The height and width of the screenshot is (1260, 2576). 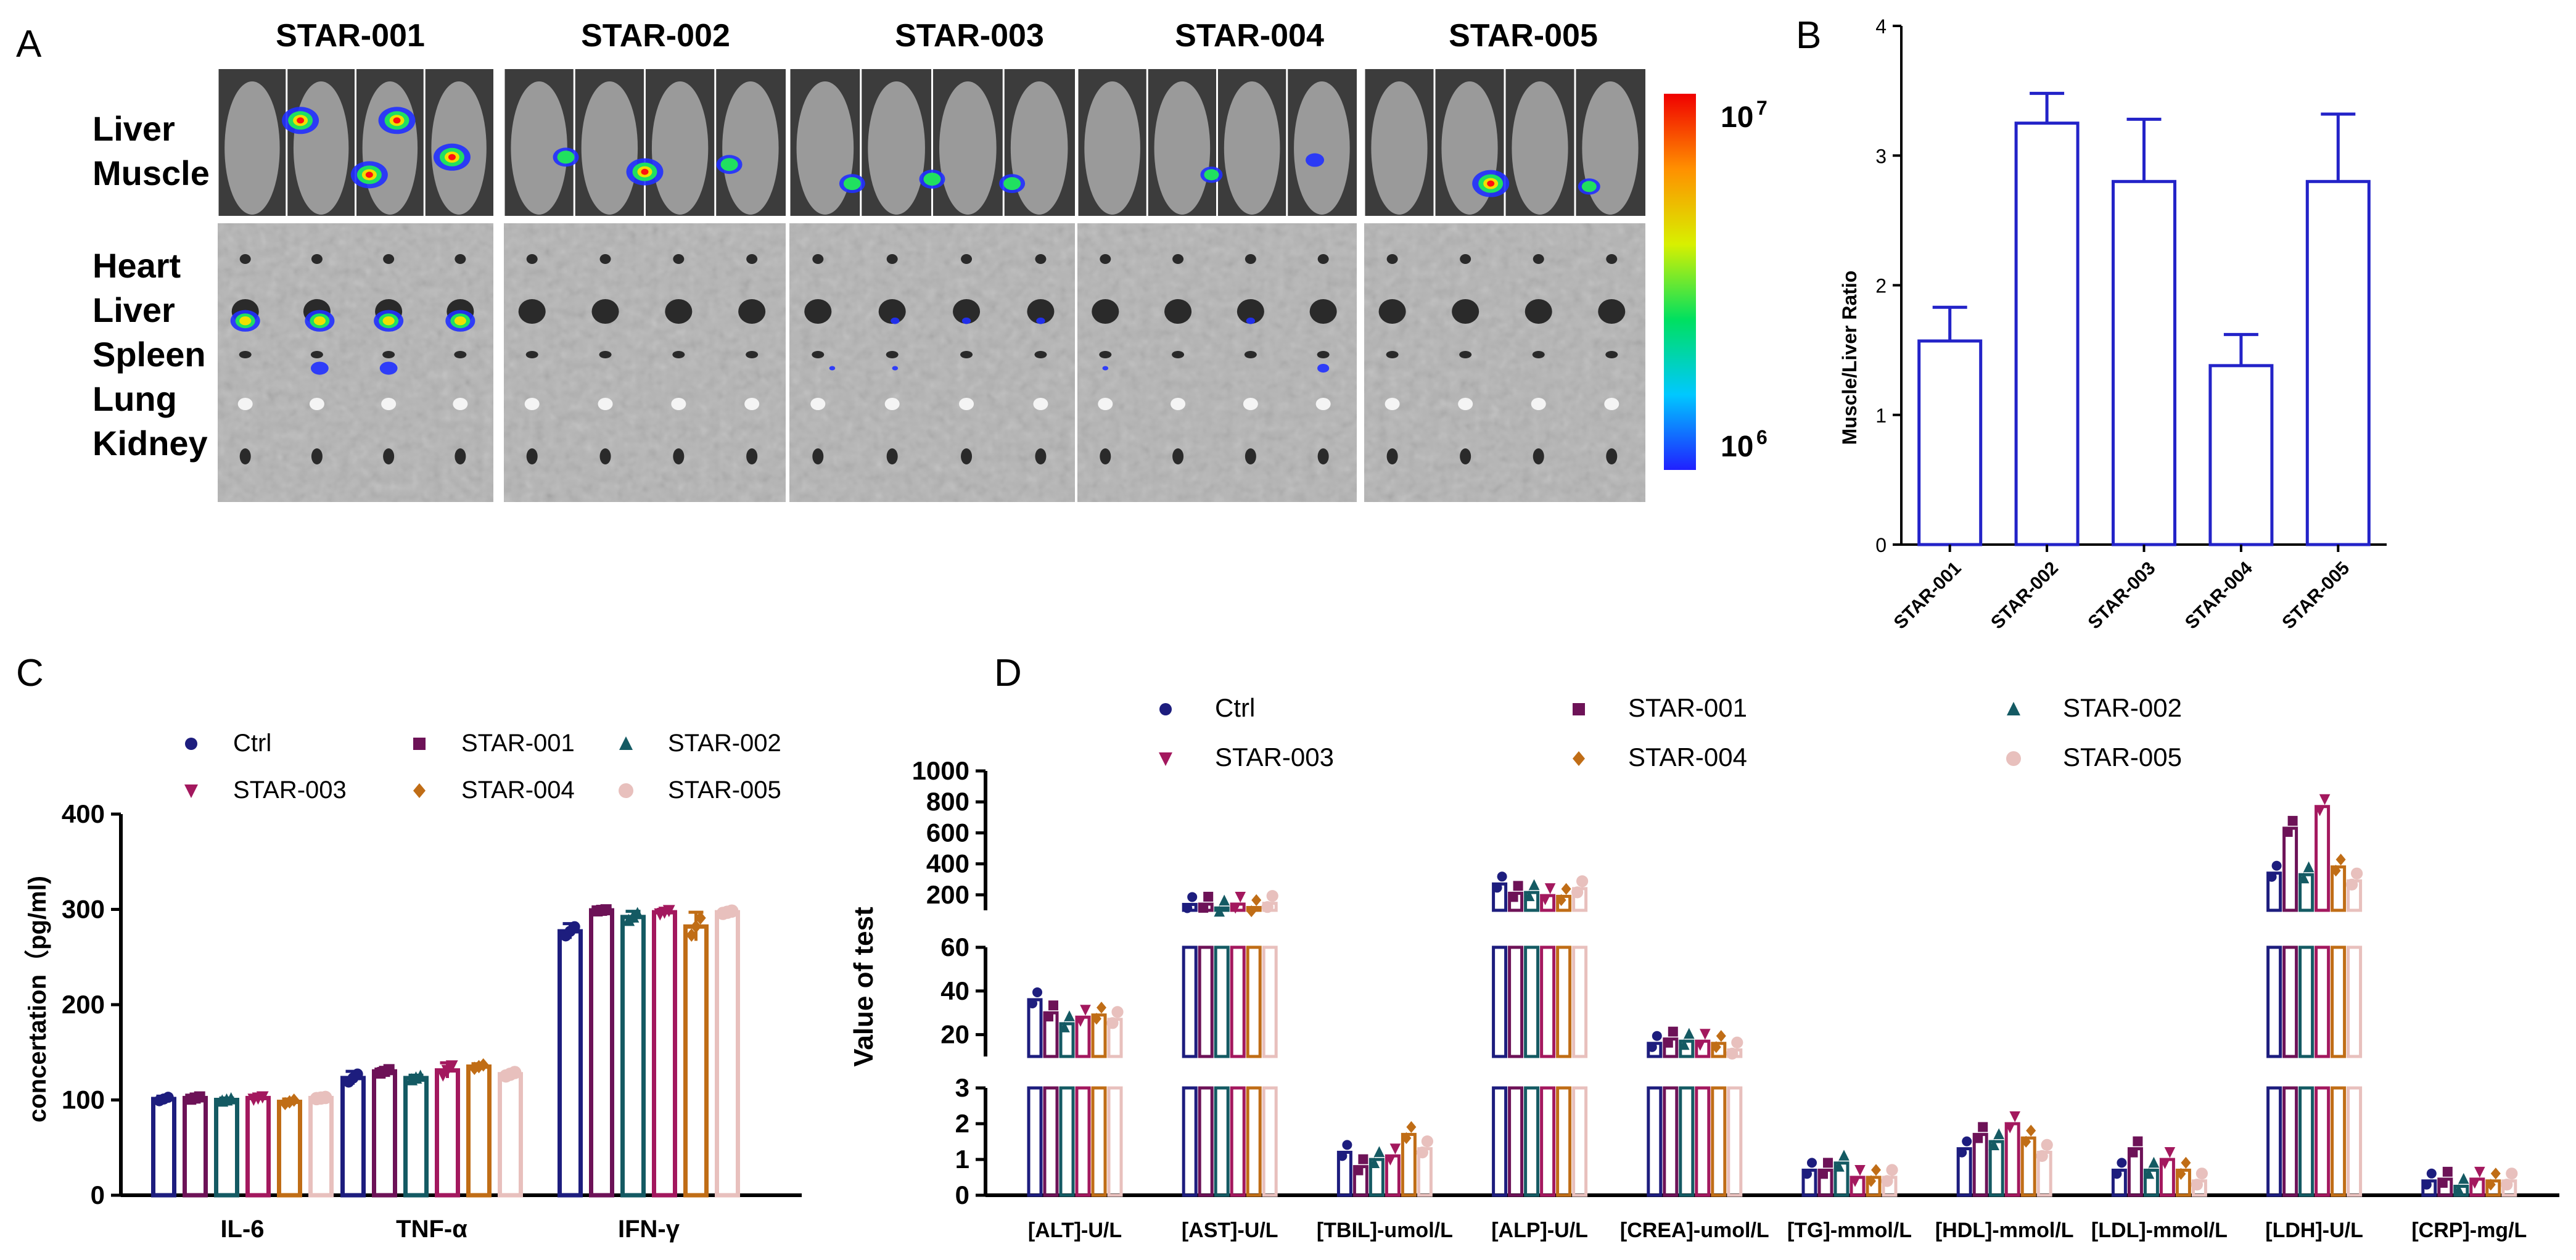 I want to click on x-tick-label: [CRP]-mg/L, so click(x=2469, y=1230).